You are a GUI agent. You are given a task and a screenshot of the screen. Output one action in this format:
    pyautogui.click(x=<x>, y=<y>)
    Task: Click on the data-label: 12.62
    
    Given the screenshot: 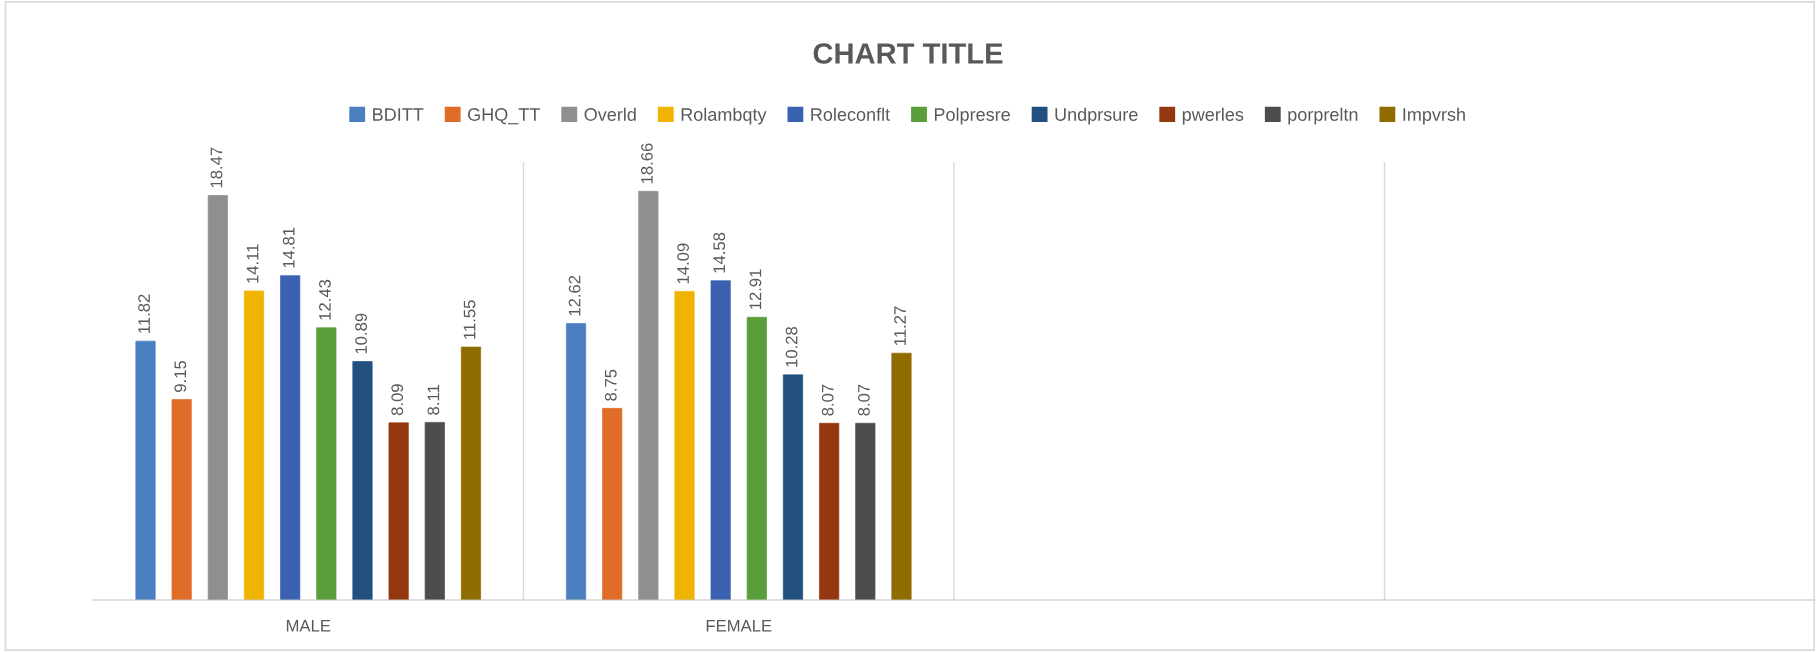 What is the action you would take?
    pyautogui.click(x=574, y=295)
    